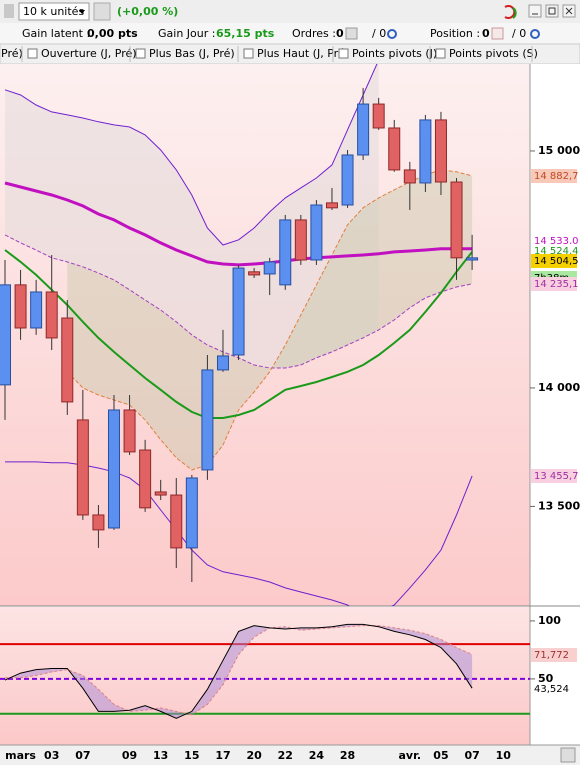  I want to click on ordres-icon, so click(351, 33).